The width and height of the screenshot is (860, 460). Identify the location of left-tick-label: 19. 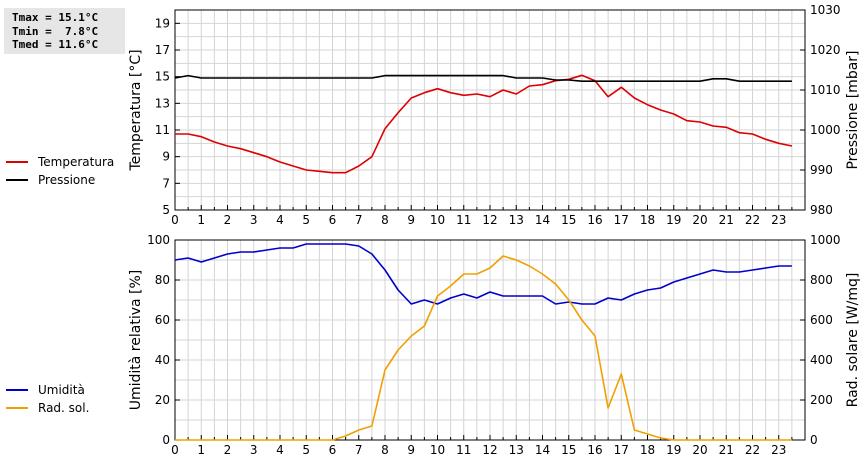
(162, 23).